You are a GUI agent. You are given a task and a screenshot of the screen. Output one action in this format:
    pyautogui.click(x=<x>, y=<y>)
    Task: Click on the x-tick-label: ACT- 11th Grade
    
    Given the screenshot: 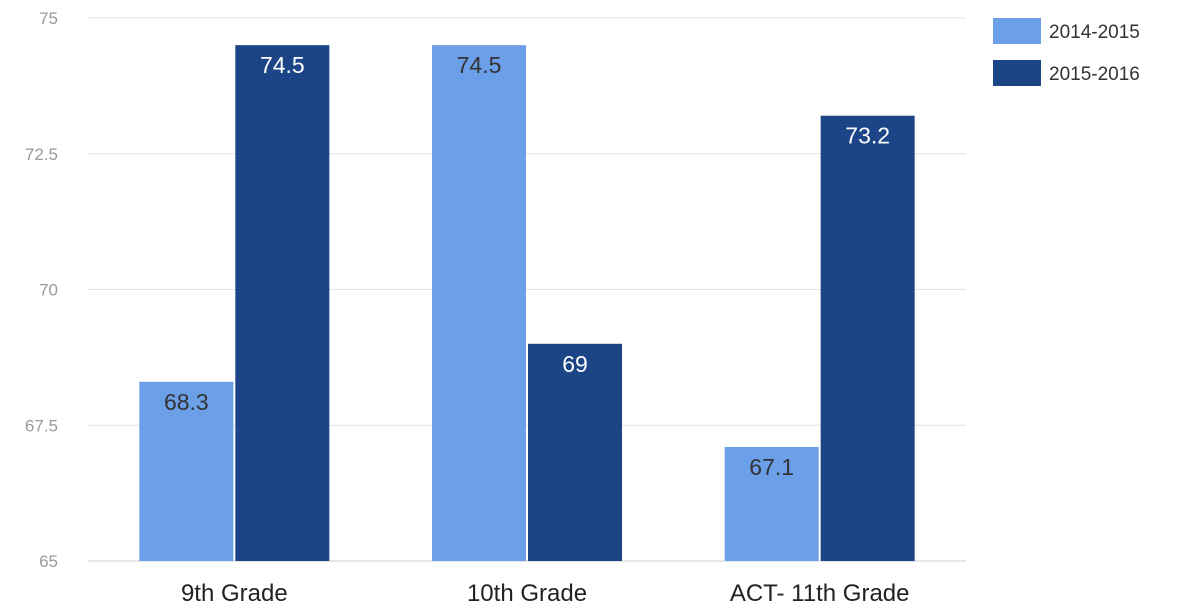 What is the action you would take?
    pyautogui.click(x=820, y=593)
    